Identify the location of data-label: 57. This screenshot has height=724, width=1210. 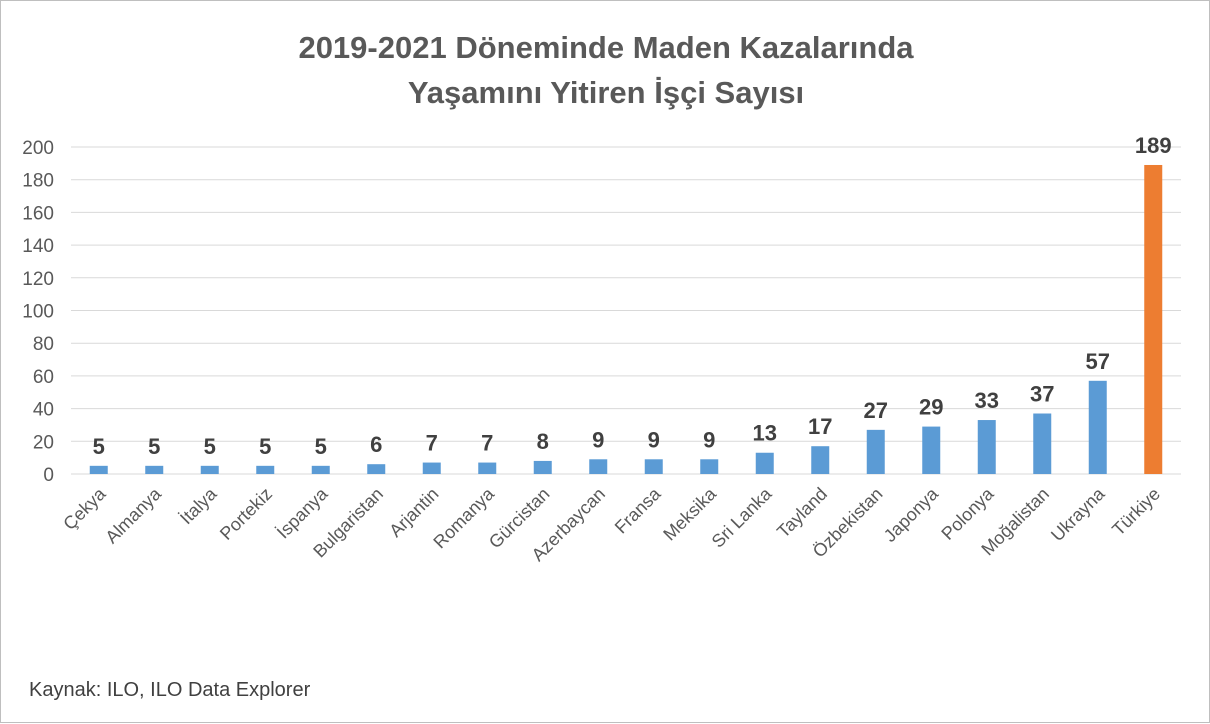
(1098, 361).